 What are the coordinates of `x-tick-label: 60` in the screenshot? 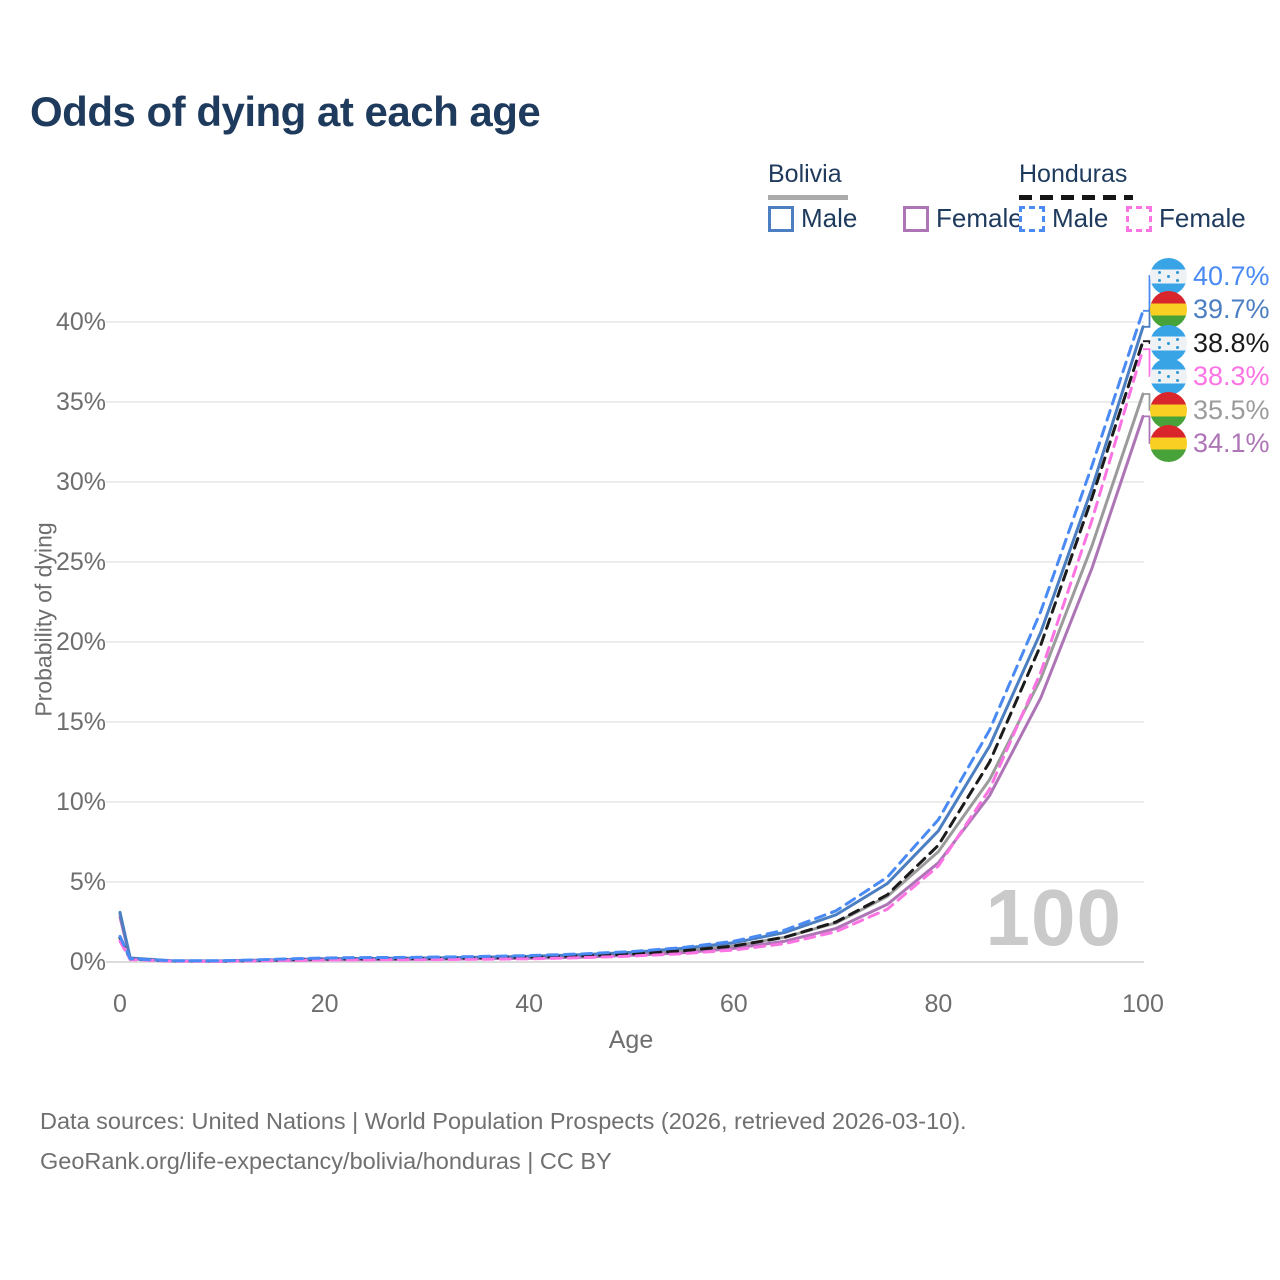 It's located at (733, 1004).